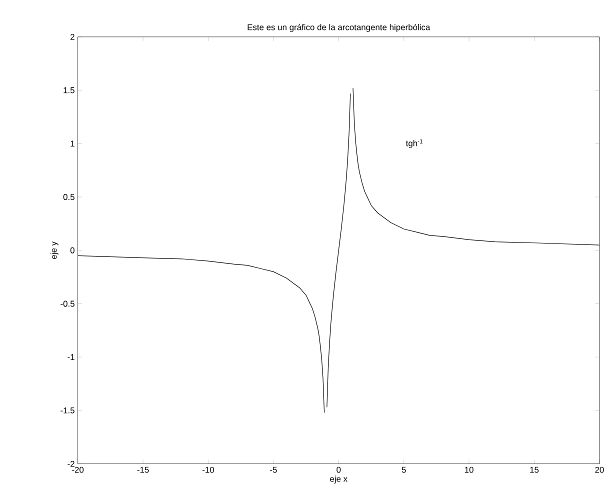  What do you see at coordinates (69, 90) in the screenshot?
I see `y-tick-label: 1.5` at bounding box center [69, 90].